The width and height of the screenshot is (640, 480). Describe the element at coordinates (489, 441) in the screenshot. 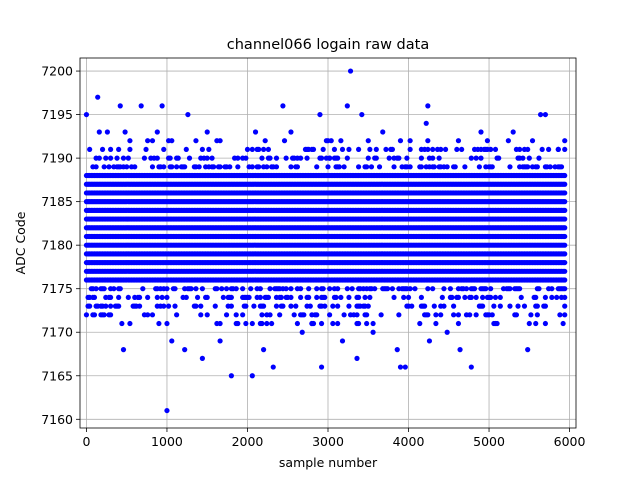

I see `x-tick-label: 5000` at that location.